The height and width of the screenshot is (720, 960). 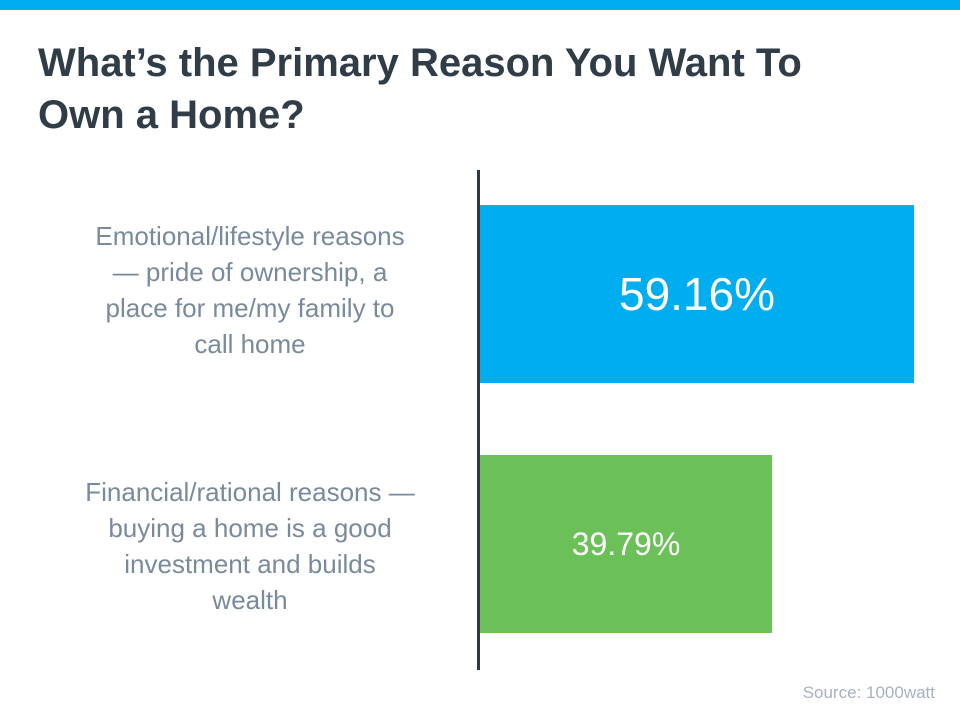 What do you see at coordinates (868, 692) in the screenshot?
I see `source-note: Source: 1000watt` at bounding box center [868, 692].